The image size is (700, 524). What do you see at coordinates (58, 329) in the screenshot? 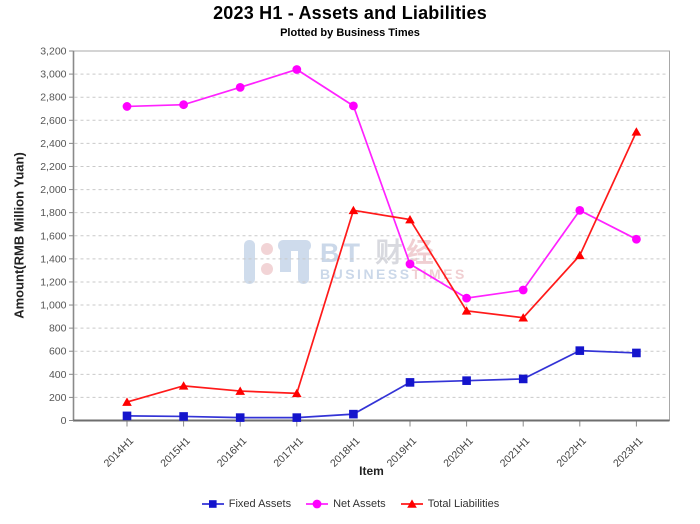
I see `y-tick-label: 800` at bounding box center [58, 329].